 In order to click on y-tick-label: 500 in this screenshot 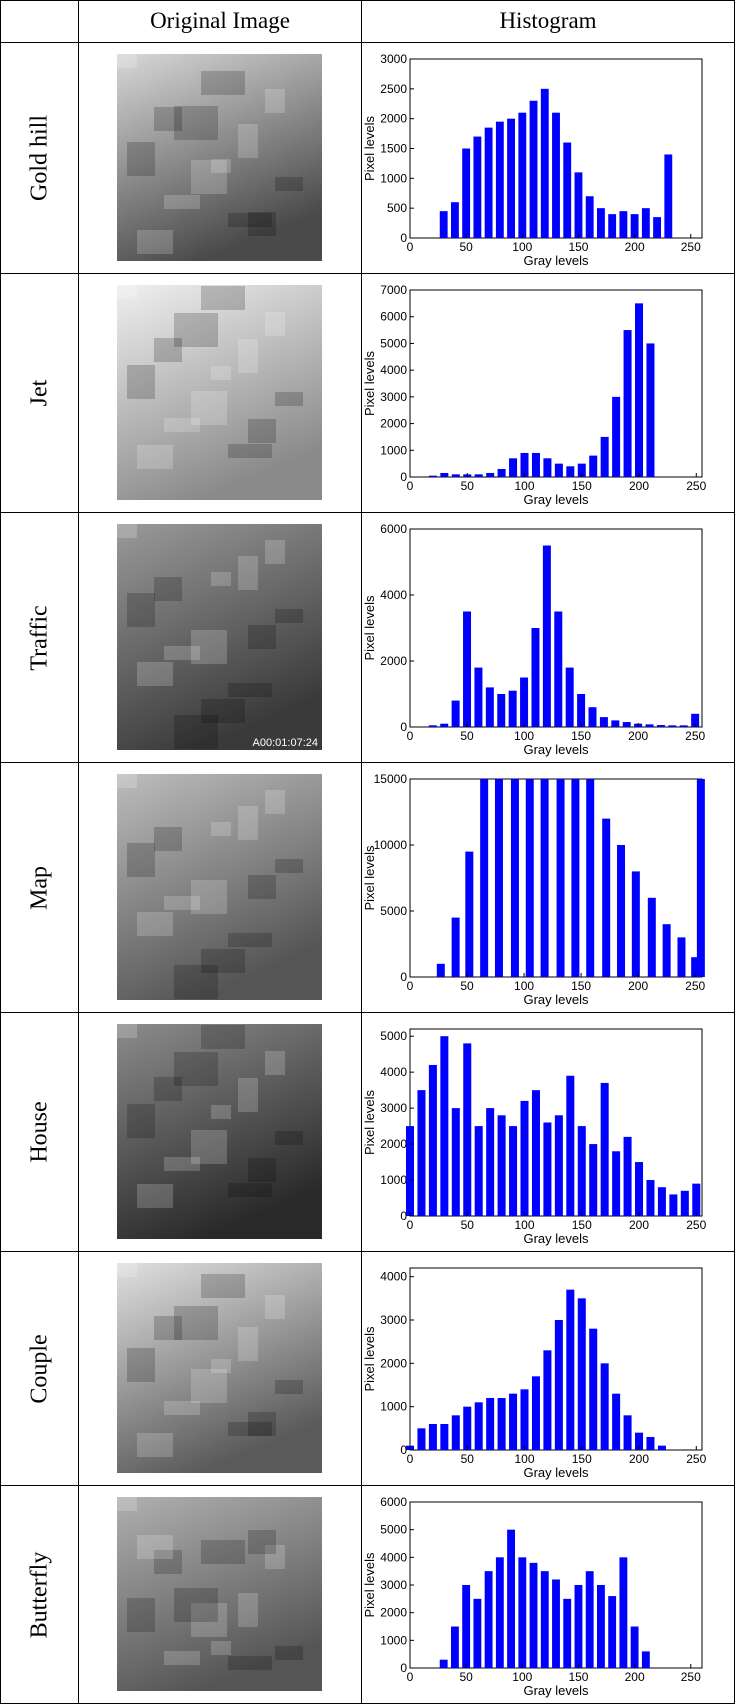, I will do `click(397, 208)`.